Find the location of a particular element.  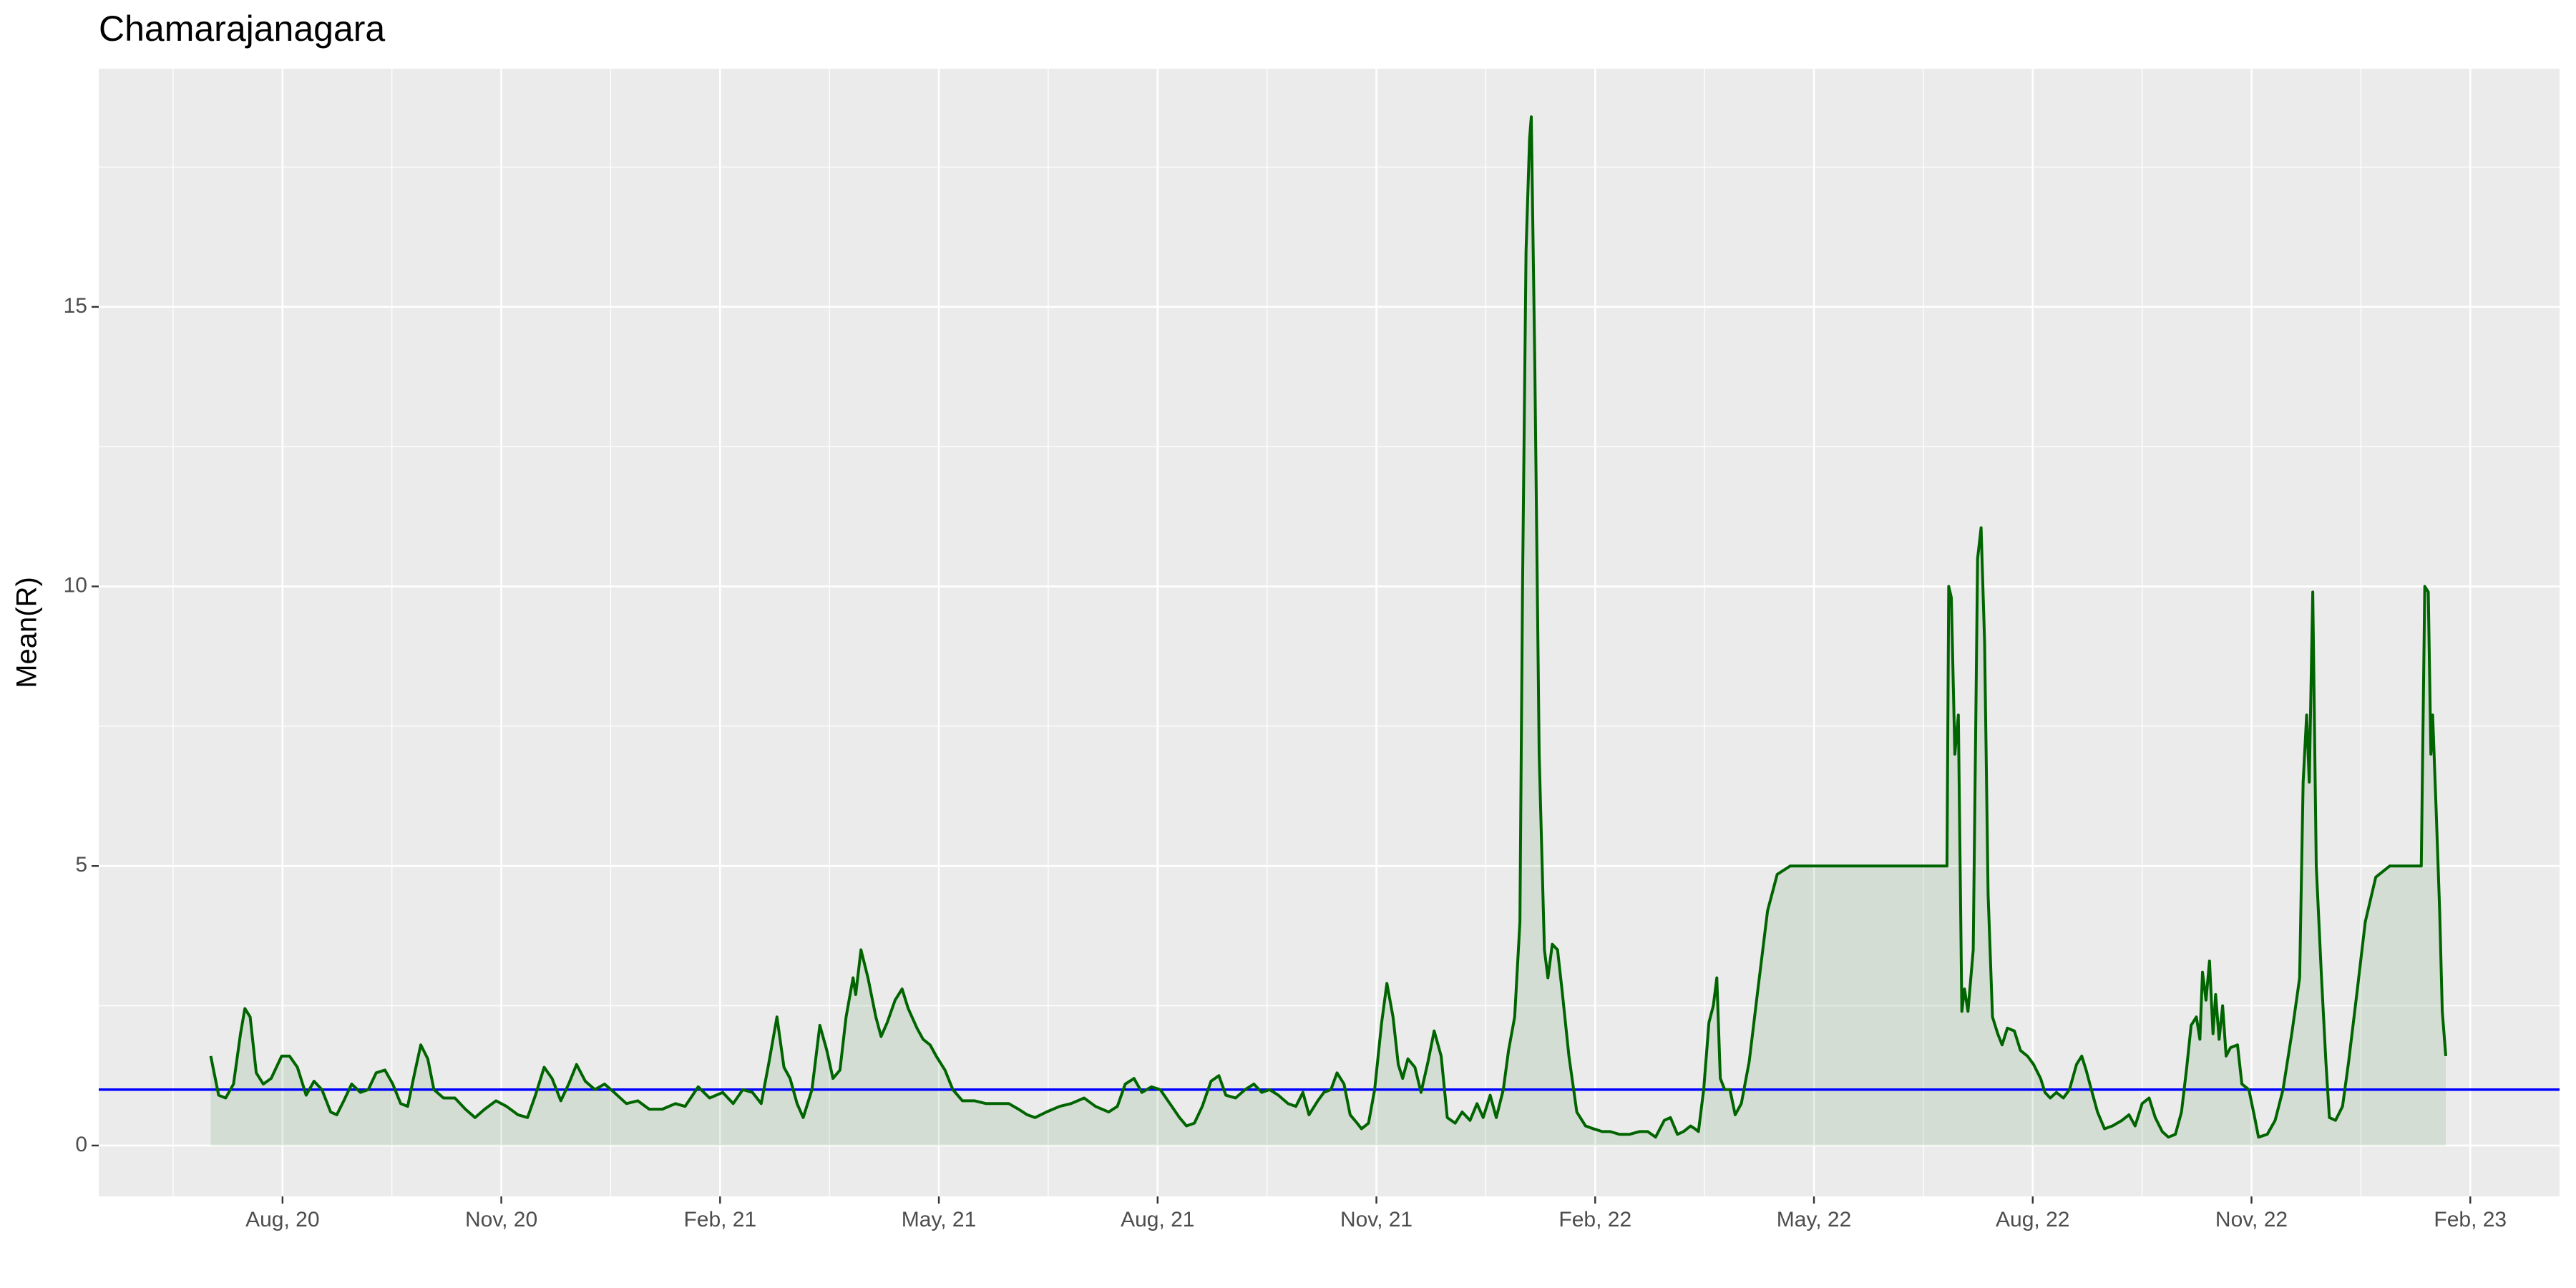

y-tick-label: 5 is located at coordinates (81, 865).